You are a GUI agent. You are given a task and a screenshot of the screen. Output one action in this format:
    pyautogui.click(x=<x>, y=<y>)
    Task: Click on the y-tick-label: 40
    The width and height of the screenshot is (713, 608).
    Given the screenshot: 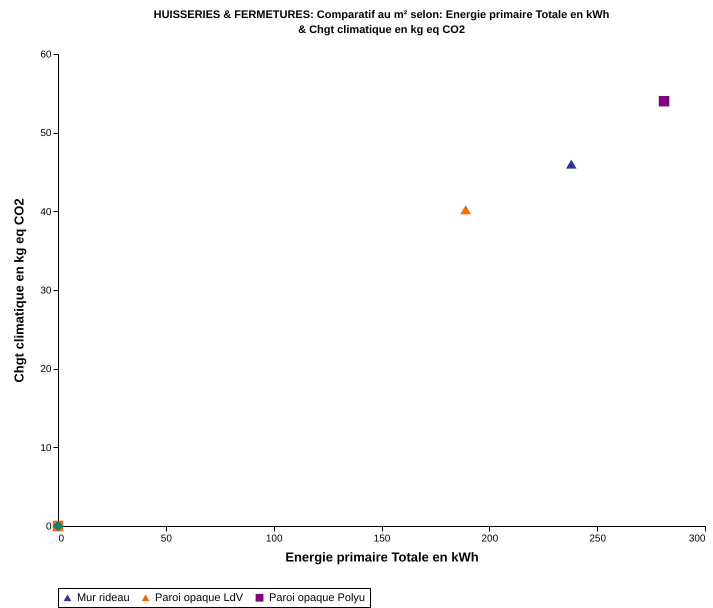 What is the action you would take?
    pyautogui.click(x=46, y=212)
    